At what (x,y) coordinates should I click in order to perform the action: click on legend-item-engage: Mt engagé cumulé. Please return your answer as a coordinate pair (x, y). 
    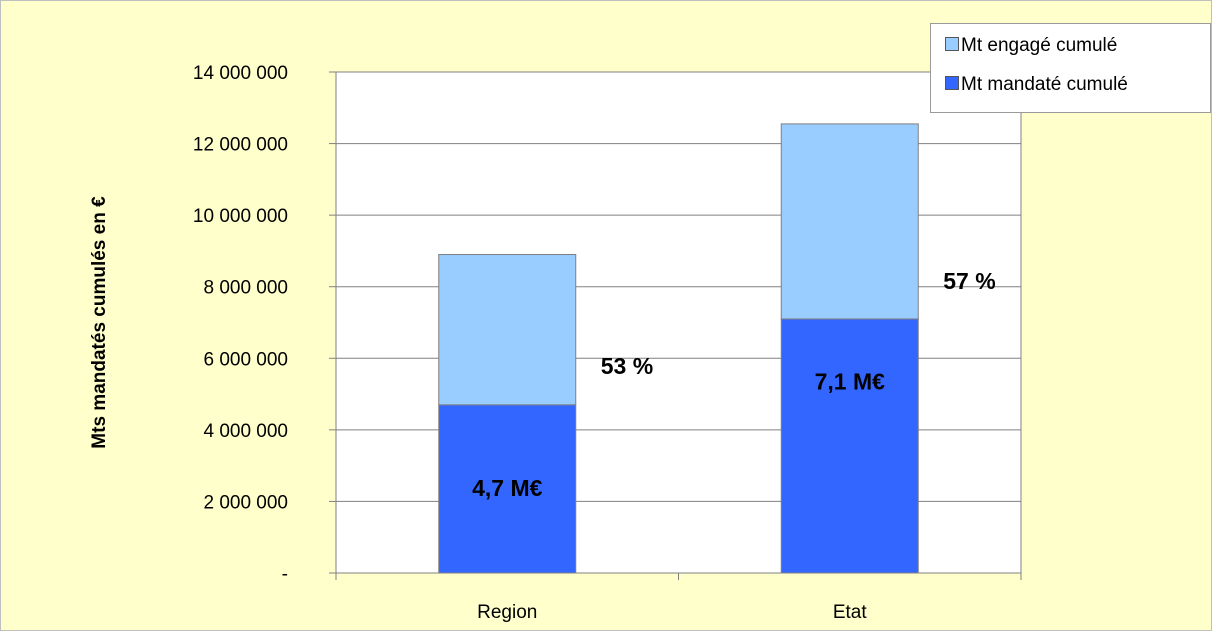
    Looking at the image, I should click on (1031, 46).